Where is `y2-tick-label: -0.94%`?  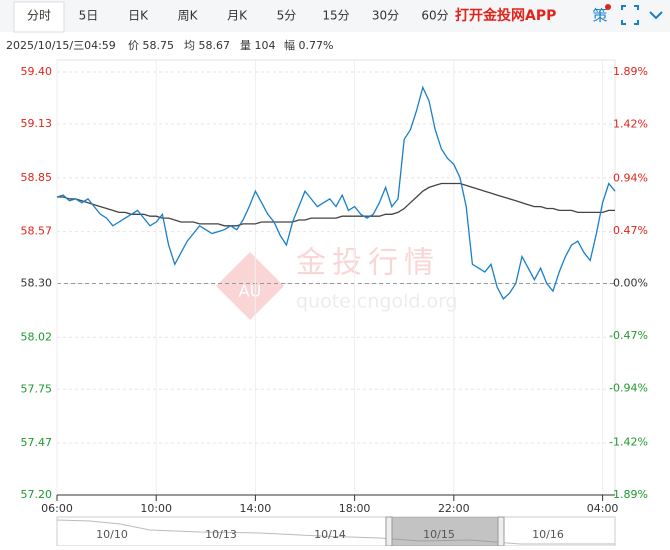
y2-tick-label: -0.94% is located at coordinates (628, 388).